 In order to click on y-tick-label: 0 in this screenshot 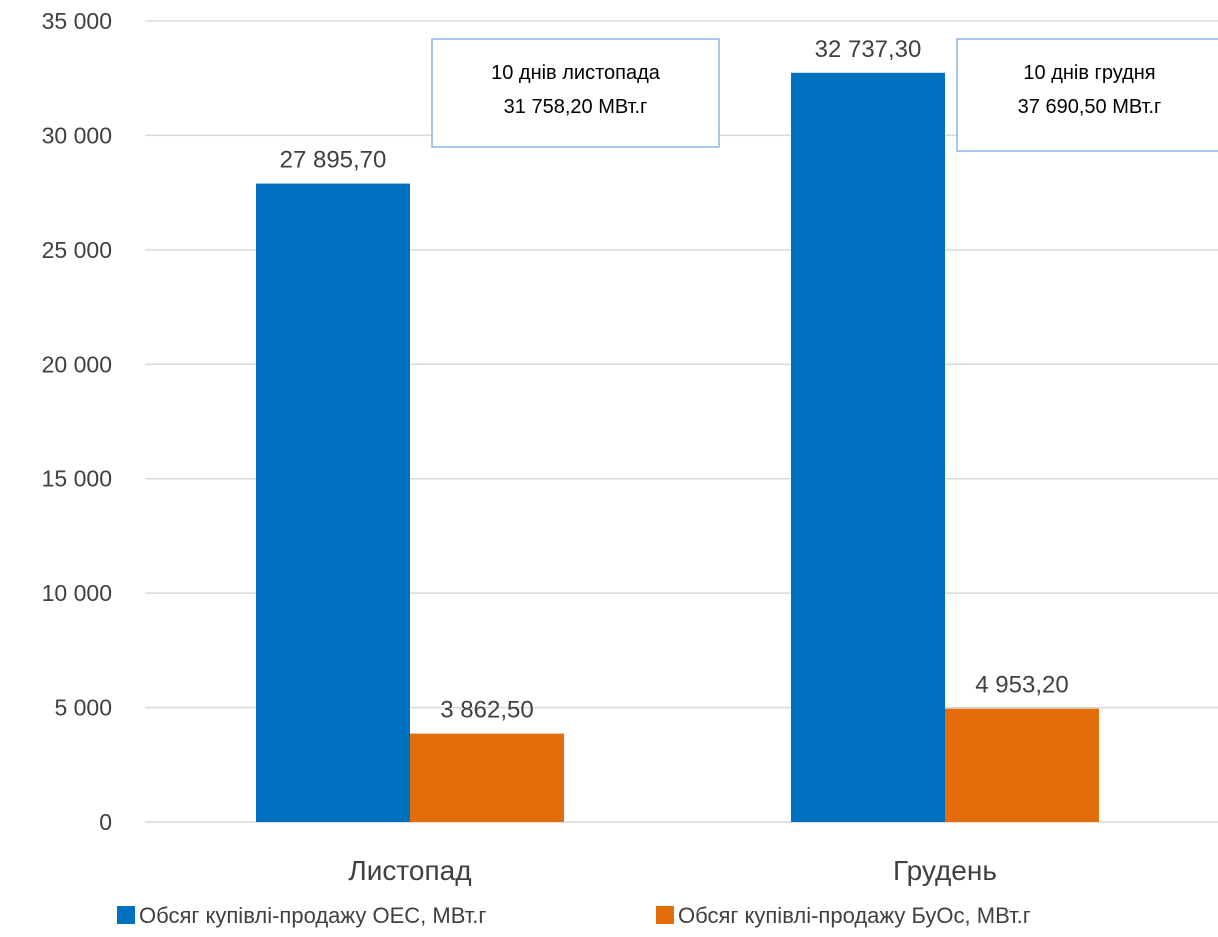, I will do `click(105, 822)`.